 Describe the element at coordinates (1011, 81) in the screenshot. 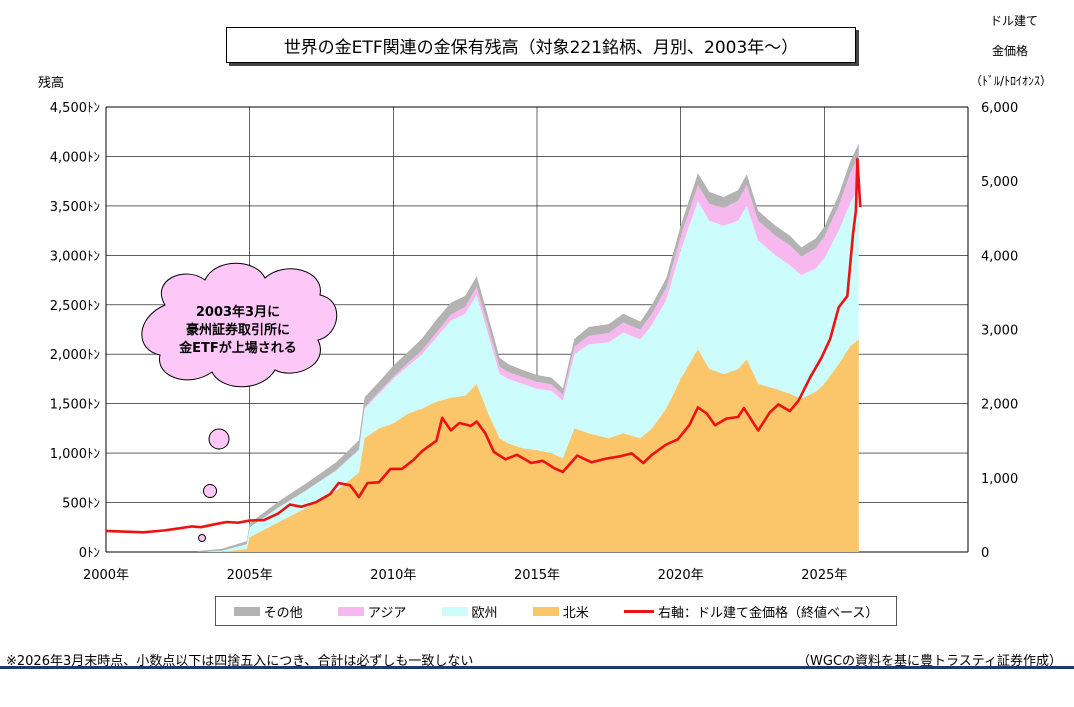

I see `right-axis-title-line-3: （ﾄﾞﾙ/ﾄﾛｲｵﾝｽ）` at that location.